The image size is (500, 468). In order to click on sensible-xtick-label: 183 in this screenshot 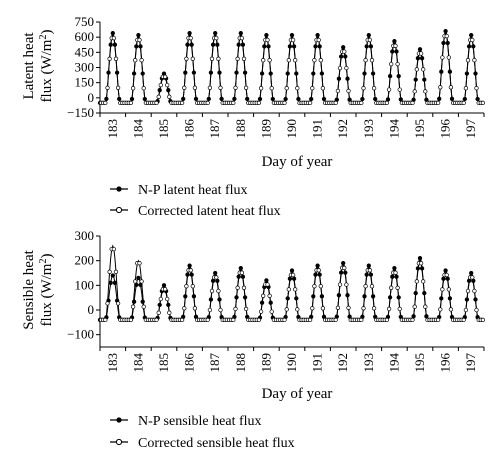, I will do `click(112, 363)`.